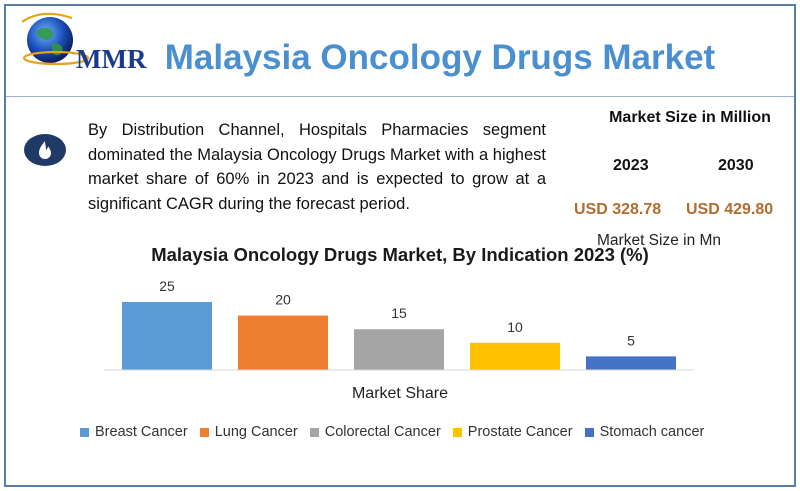  I want to click on logo-text: MMR, so click(111, 59).